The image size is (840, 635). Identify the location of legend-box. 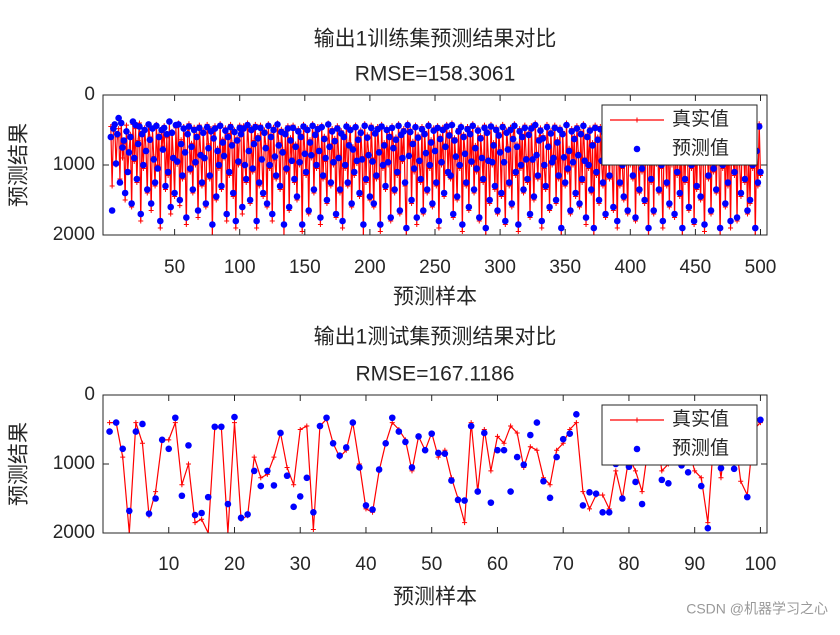
(679, 135).